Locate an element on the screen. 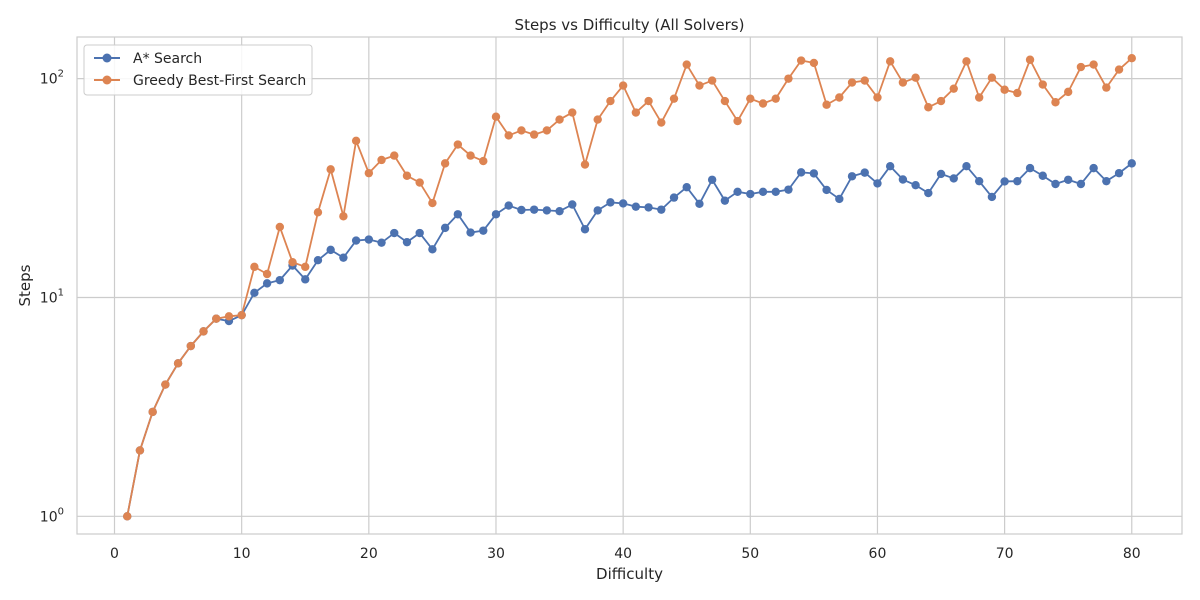  legend-label-a-star: A* Search is located at coordinates (167, 59).